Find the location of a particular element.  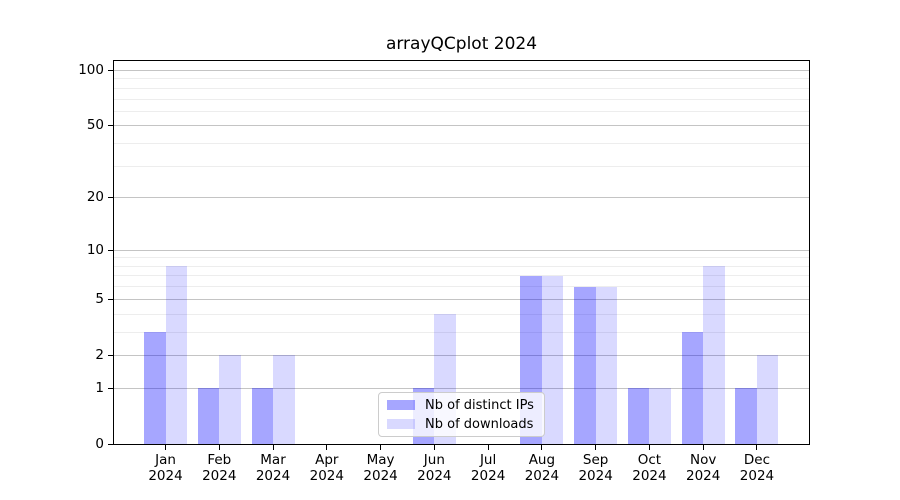

x-tick-label-dec: Dec 2024 is located at coordinates (757, 468).